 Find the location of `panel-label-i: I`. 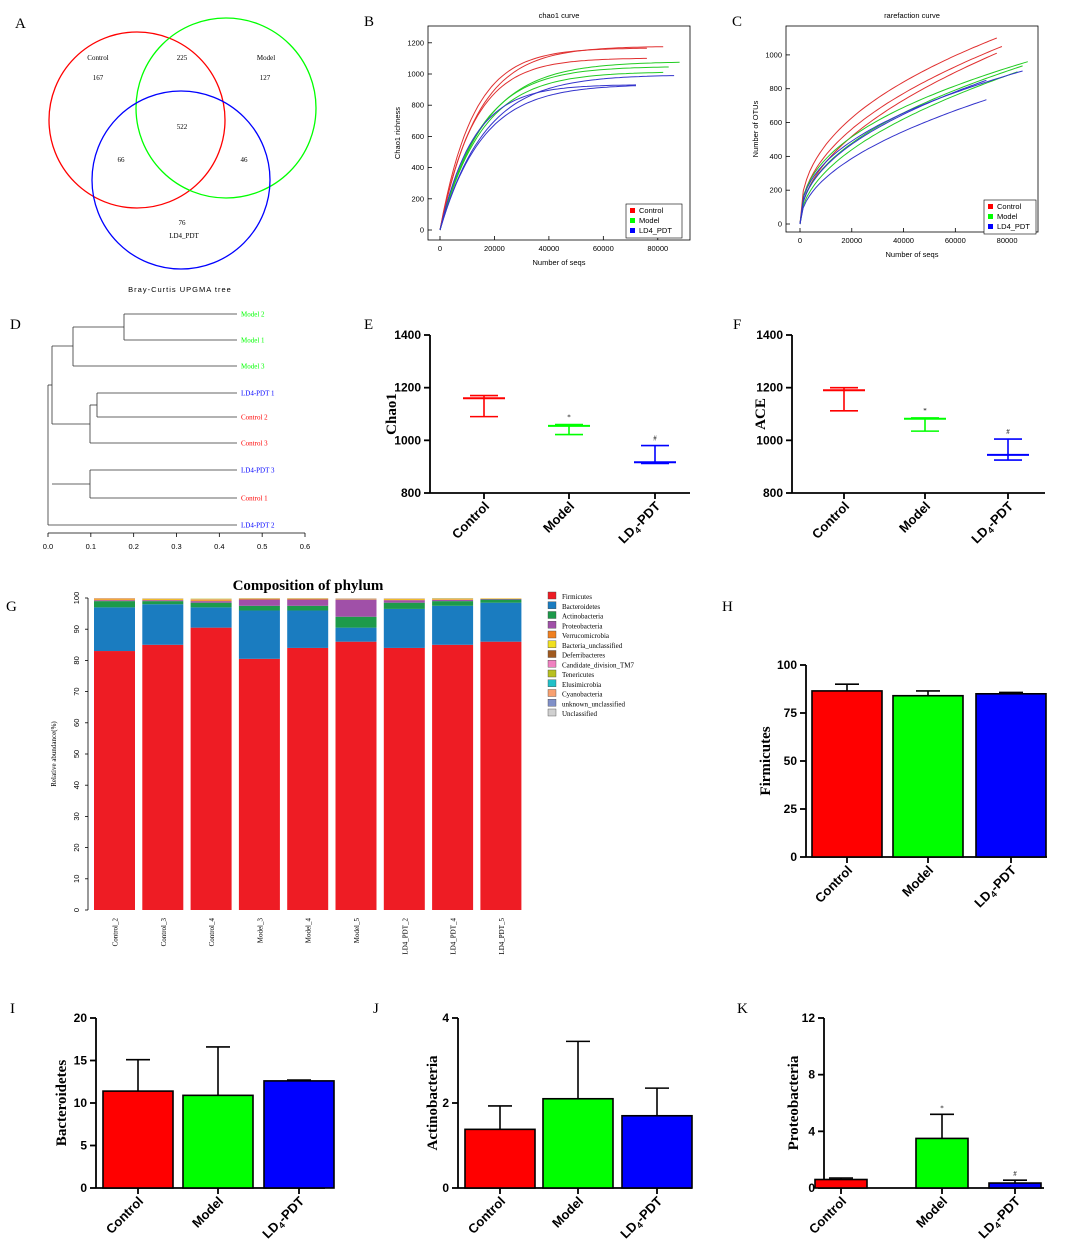

panel-label-i: I is located at coordinates (12, 1009).